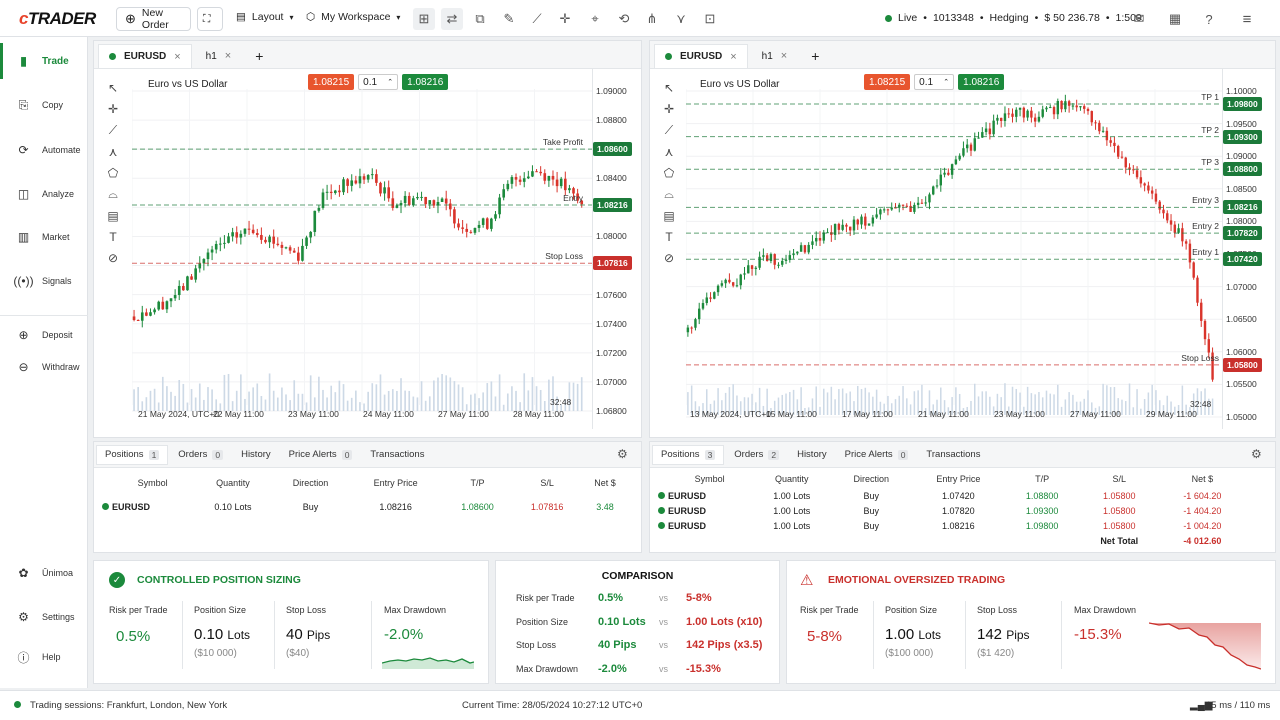 The width and height of the screenshot is (1280, 720). I want to click on layout-dropdown: ▤ Layout ▾, so click(265, 17).